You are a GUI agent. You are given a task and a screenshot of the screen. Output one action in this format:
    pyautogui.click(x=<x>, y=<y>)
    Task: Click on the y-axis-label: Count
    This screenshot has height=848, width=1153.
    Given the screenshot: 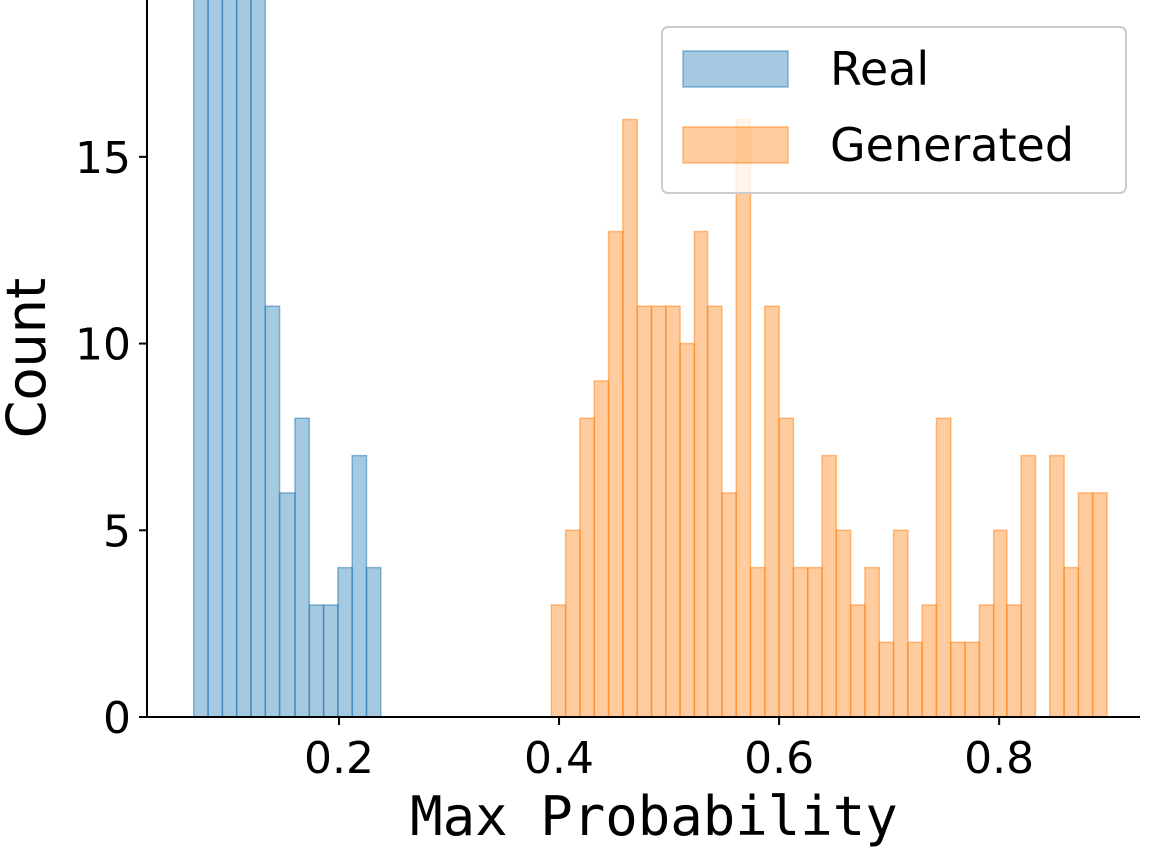 What is the action you would take?
    pyautogui.click(x=29, y=358)
    